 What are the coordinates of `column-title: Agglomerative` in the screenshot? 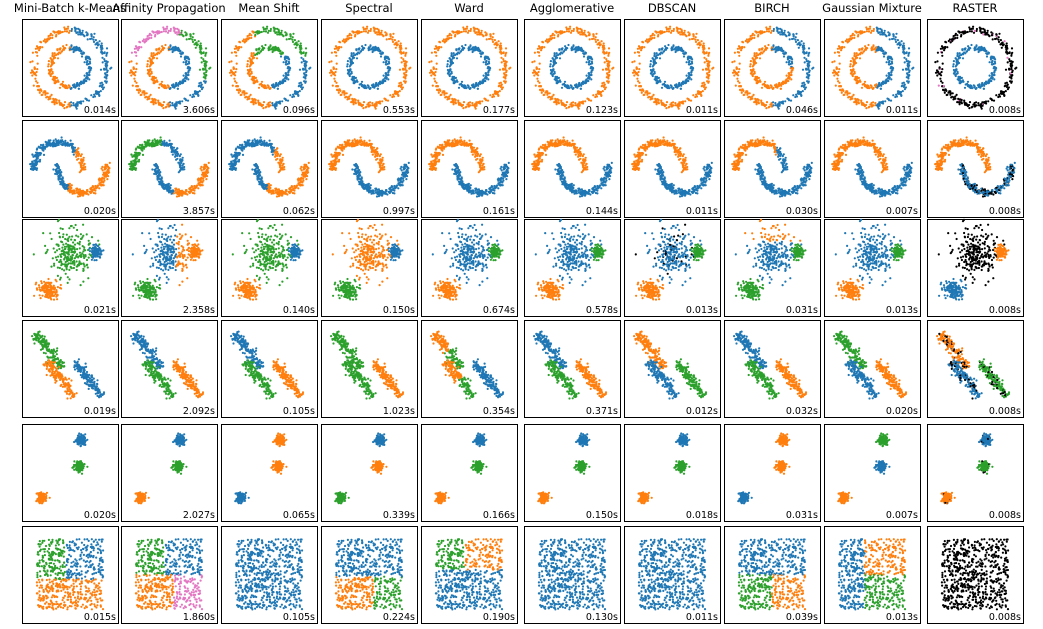 It's located at (572, 8).